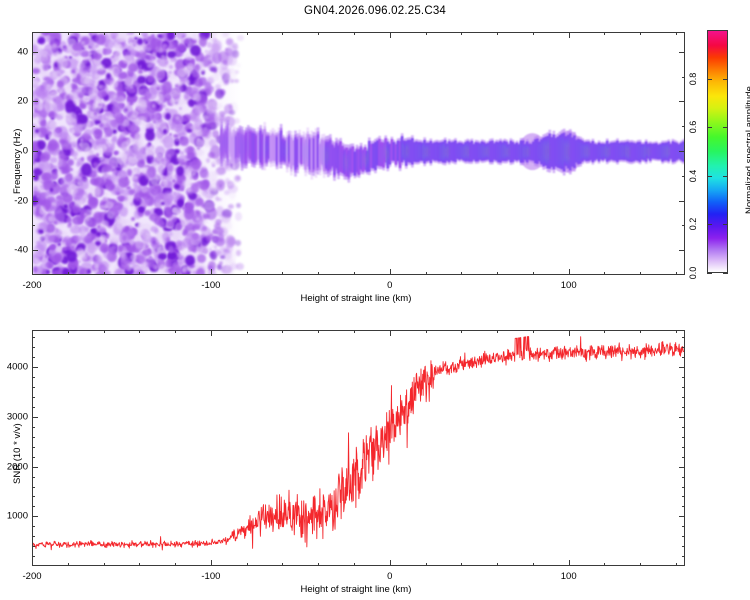 This screenshot has height=600, width=750. Describe the element at coordinates (211, 272) in the screenshot. I see `x-major-tick` at that location.